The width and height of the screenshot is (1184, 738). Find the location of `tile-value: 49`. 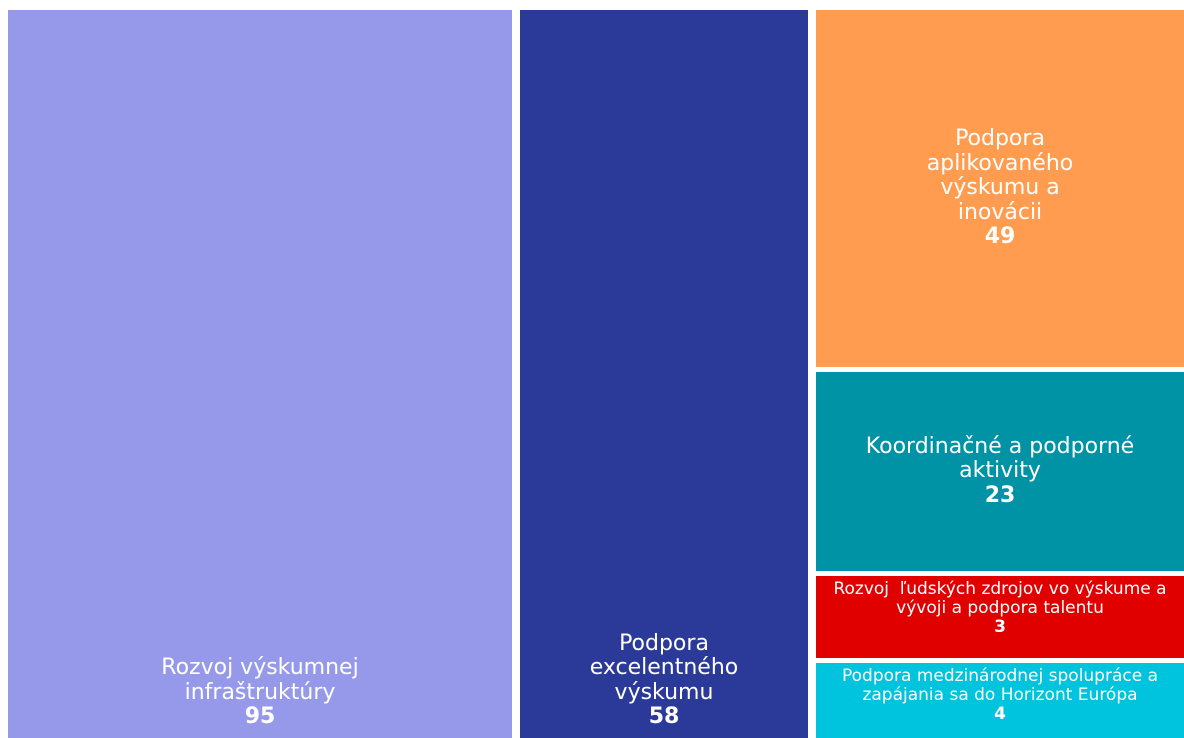

tile-value: 49 is located at coordinates (1000, 237).